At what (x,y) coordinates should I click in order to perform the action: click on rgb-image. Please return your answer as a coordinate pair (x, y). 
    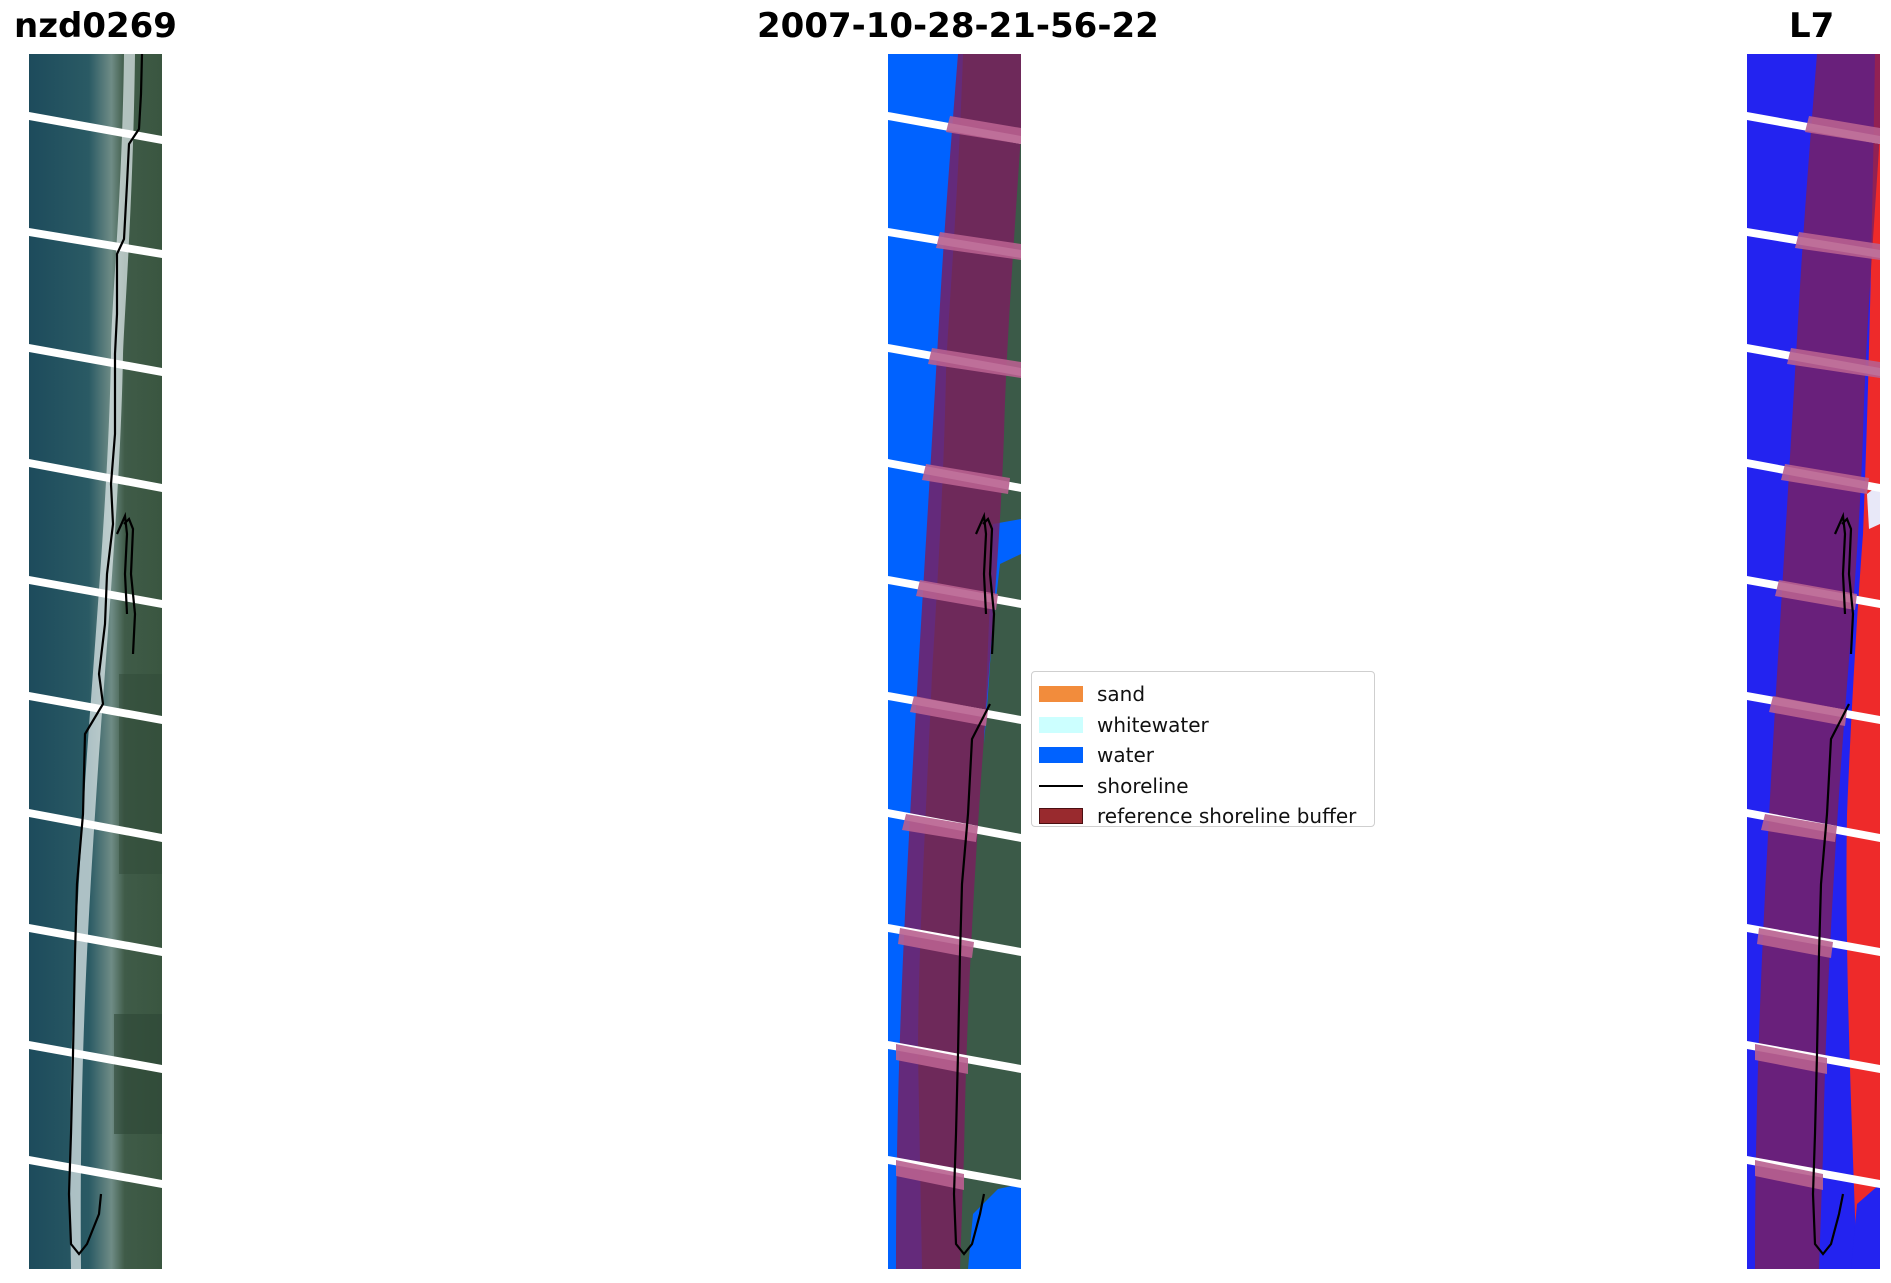
    Looking at the image, I should click on (95, 661).